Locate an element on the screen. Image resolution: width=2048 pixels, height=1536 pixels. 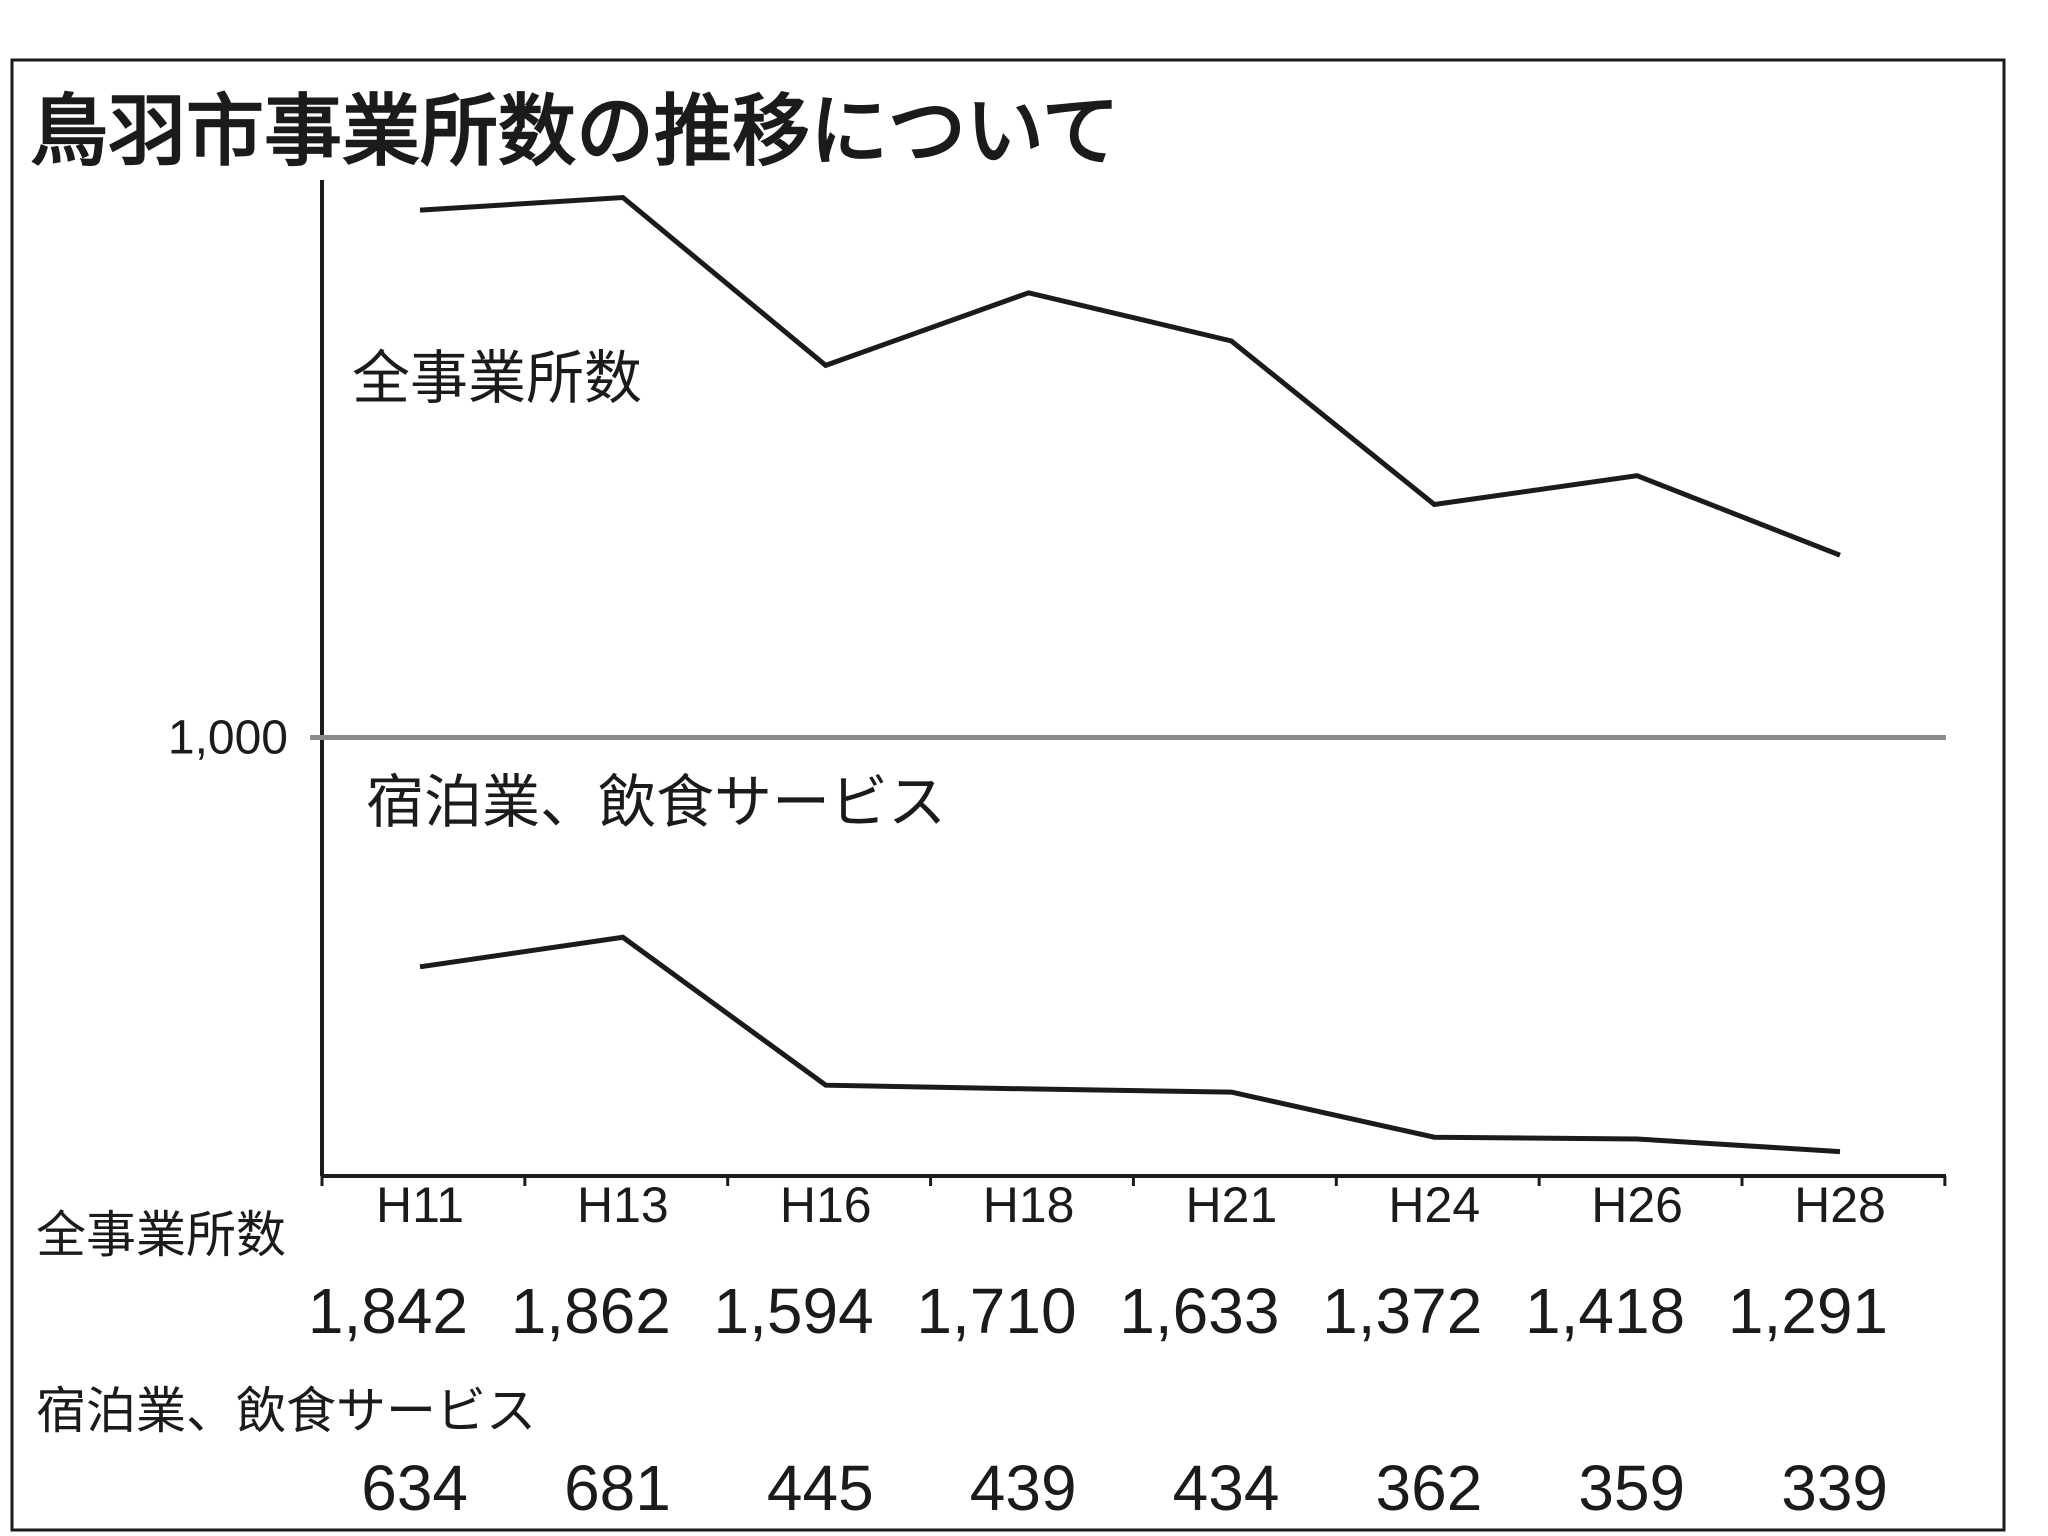
x-tick-labels: H11 H13 H16 H18 H21 H24 H26 H28 is located at coordinates (1131, 1205).